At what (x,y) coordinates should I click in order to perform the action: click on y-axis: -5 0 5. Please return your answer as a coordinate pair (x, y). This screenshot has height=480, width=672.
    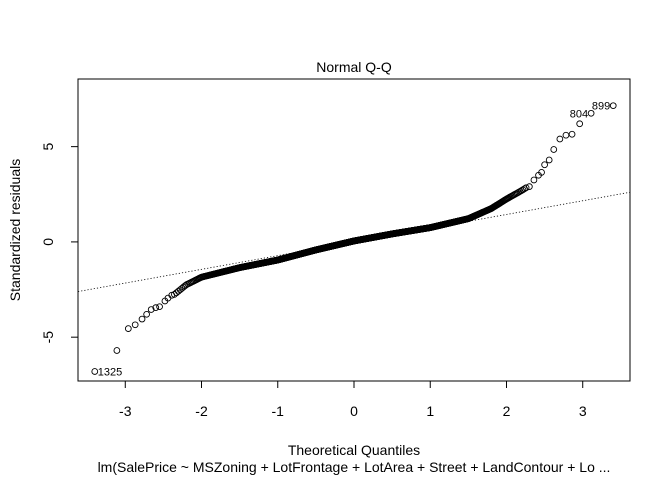
    Looking at the image, I should click on (59, 243).